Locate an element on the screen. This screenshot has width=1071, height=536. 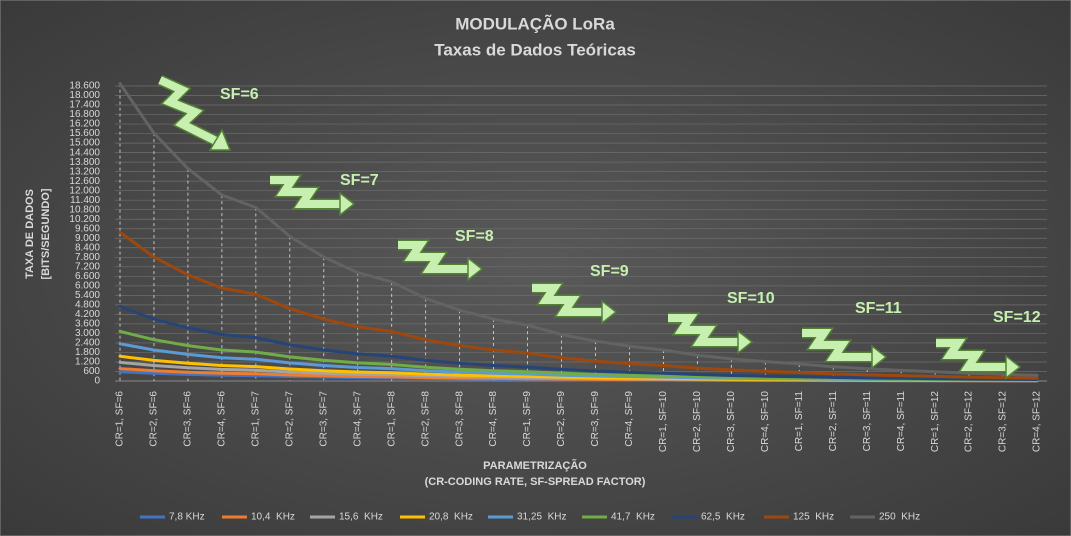
y-tick-label: 10.200 is located at coordinates (84, 219).